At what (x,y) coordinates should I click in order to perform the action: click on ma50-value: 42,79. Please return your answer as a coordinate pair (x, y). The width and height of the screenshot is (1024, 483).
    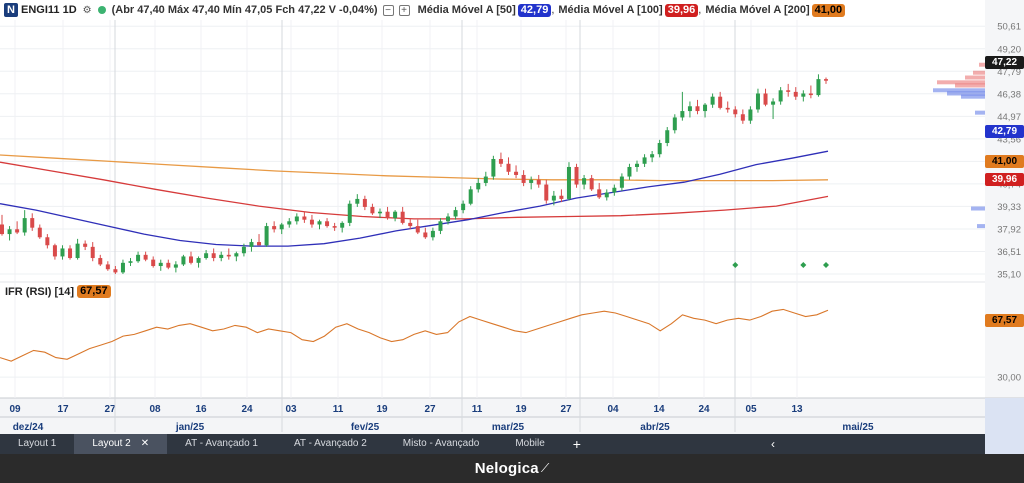
    Looking at the image, I should click on (534, 10).